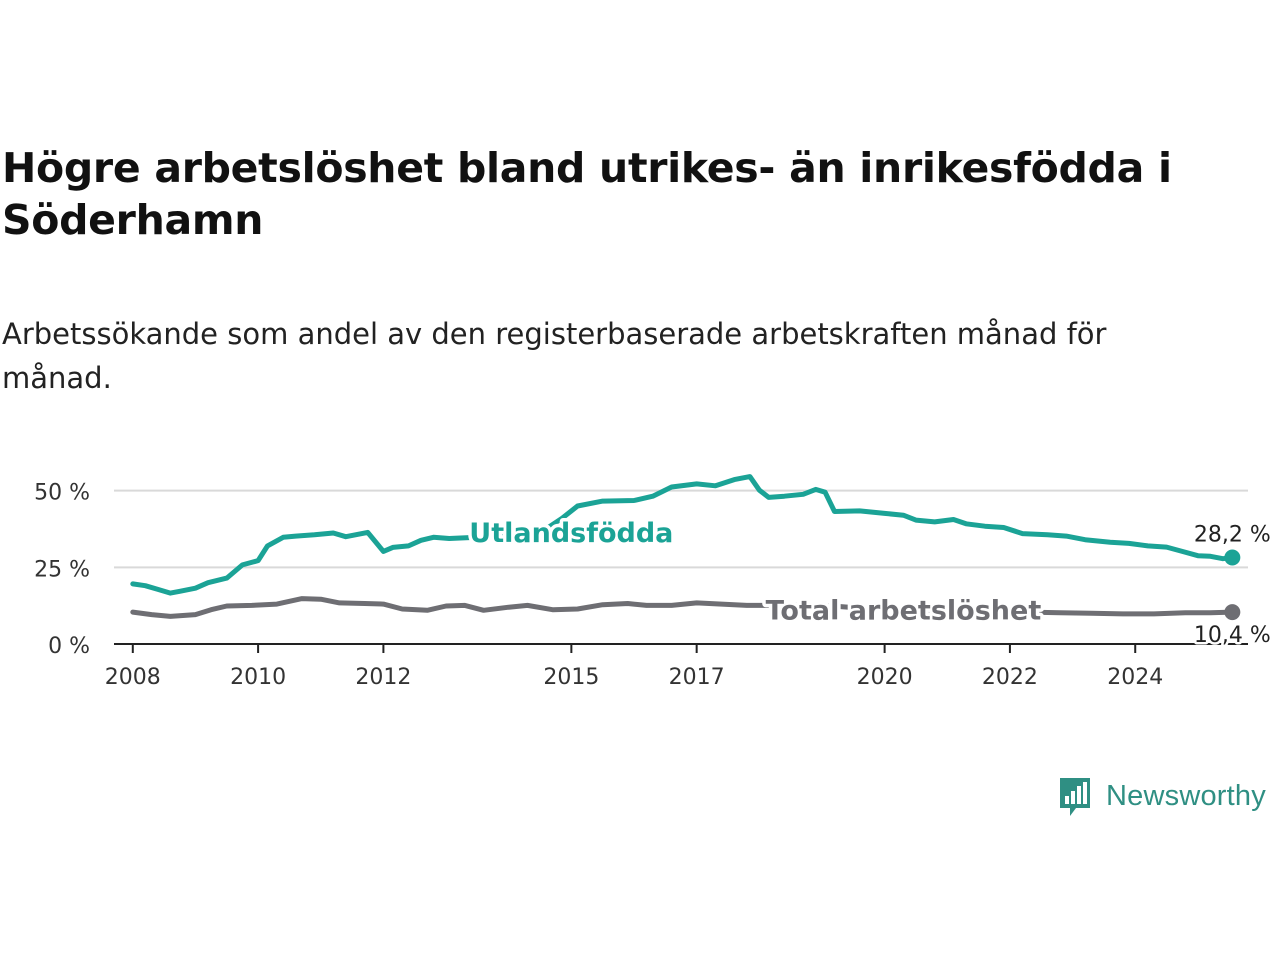 Image resolution: width=1280 pixels, height=960 pixels. I want to click on end-label-utlandsfodda: 28,2 %, so click(1232, 535).